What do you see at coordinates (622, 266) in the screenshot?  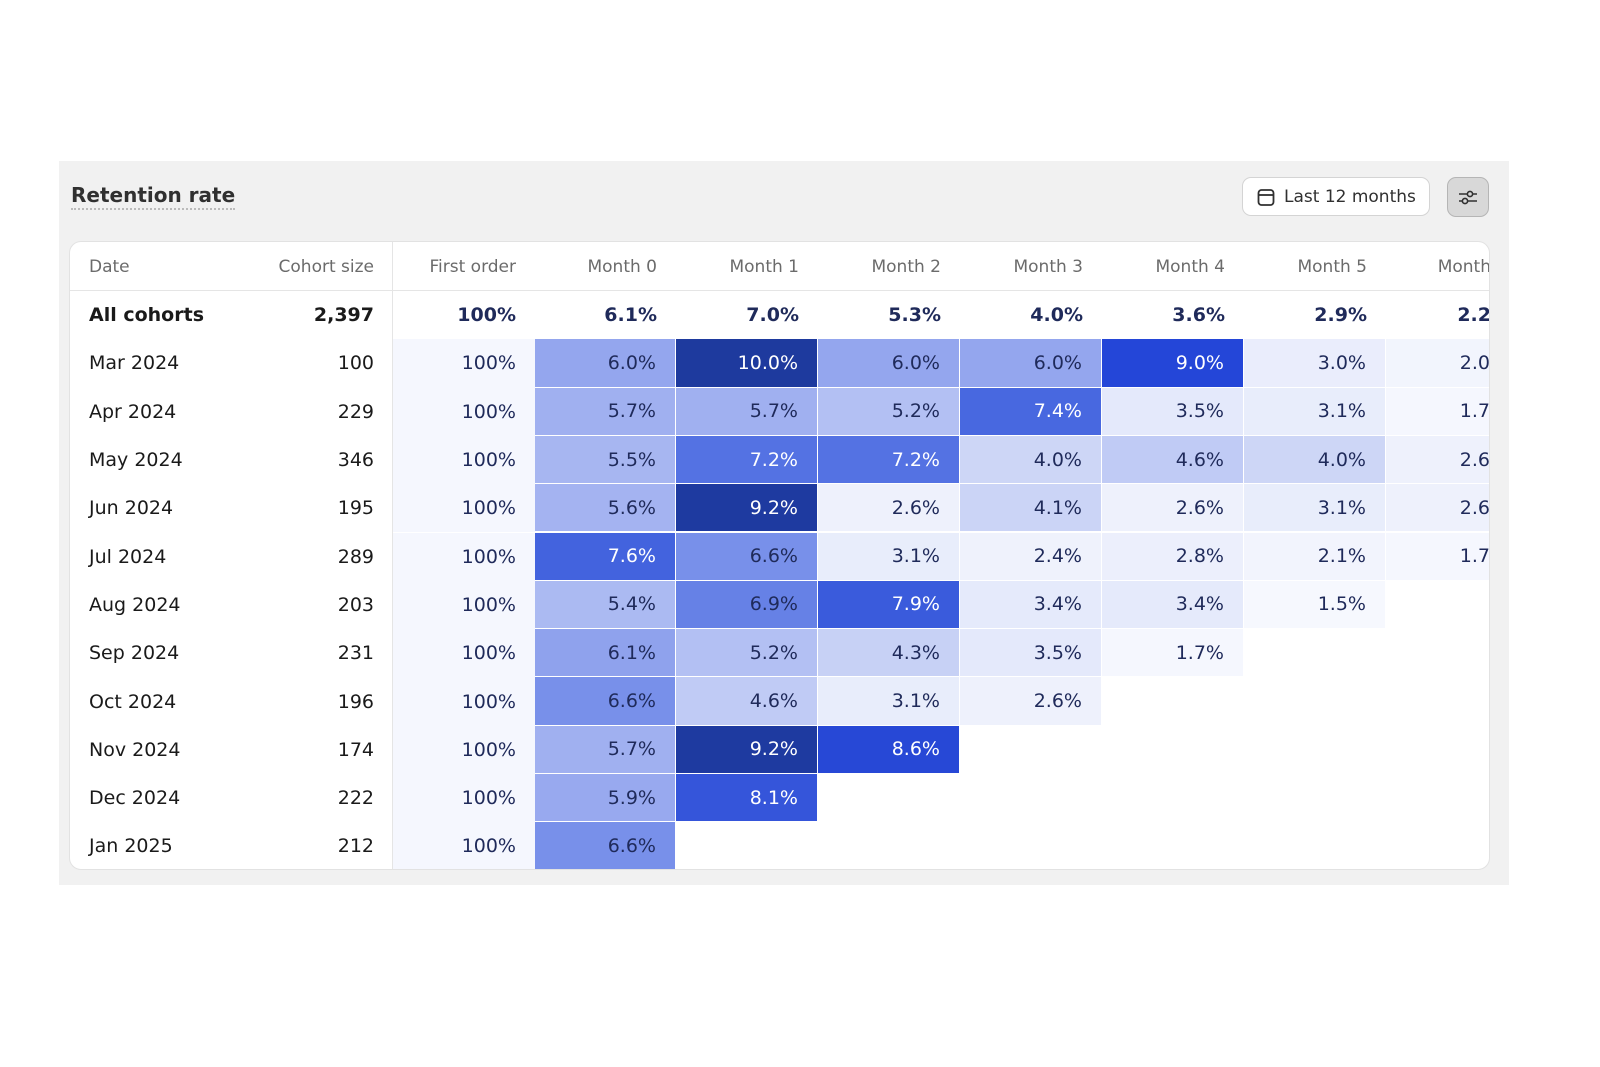 I see `column-header: Month 0` at bounding box center [622, 266].